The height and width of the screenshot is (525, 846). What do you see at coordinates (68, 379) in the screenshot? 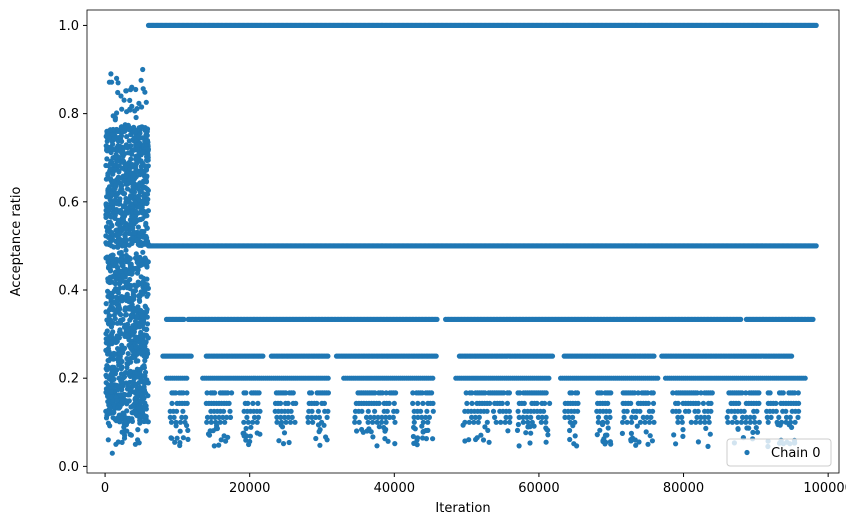
I see `y-tick-label: 0.2` at bounding box center [68, 379].